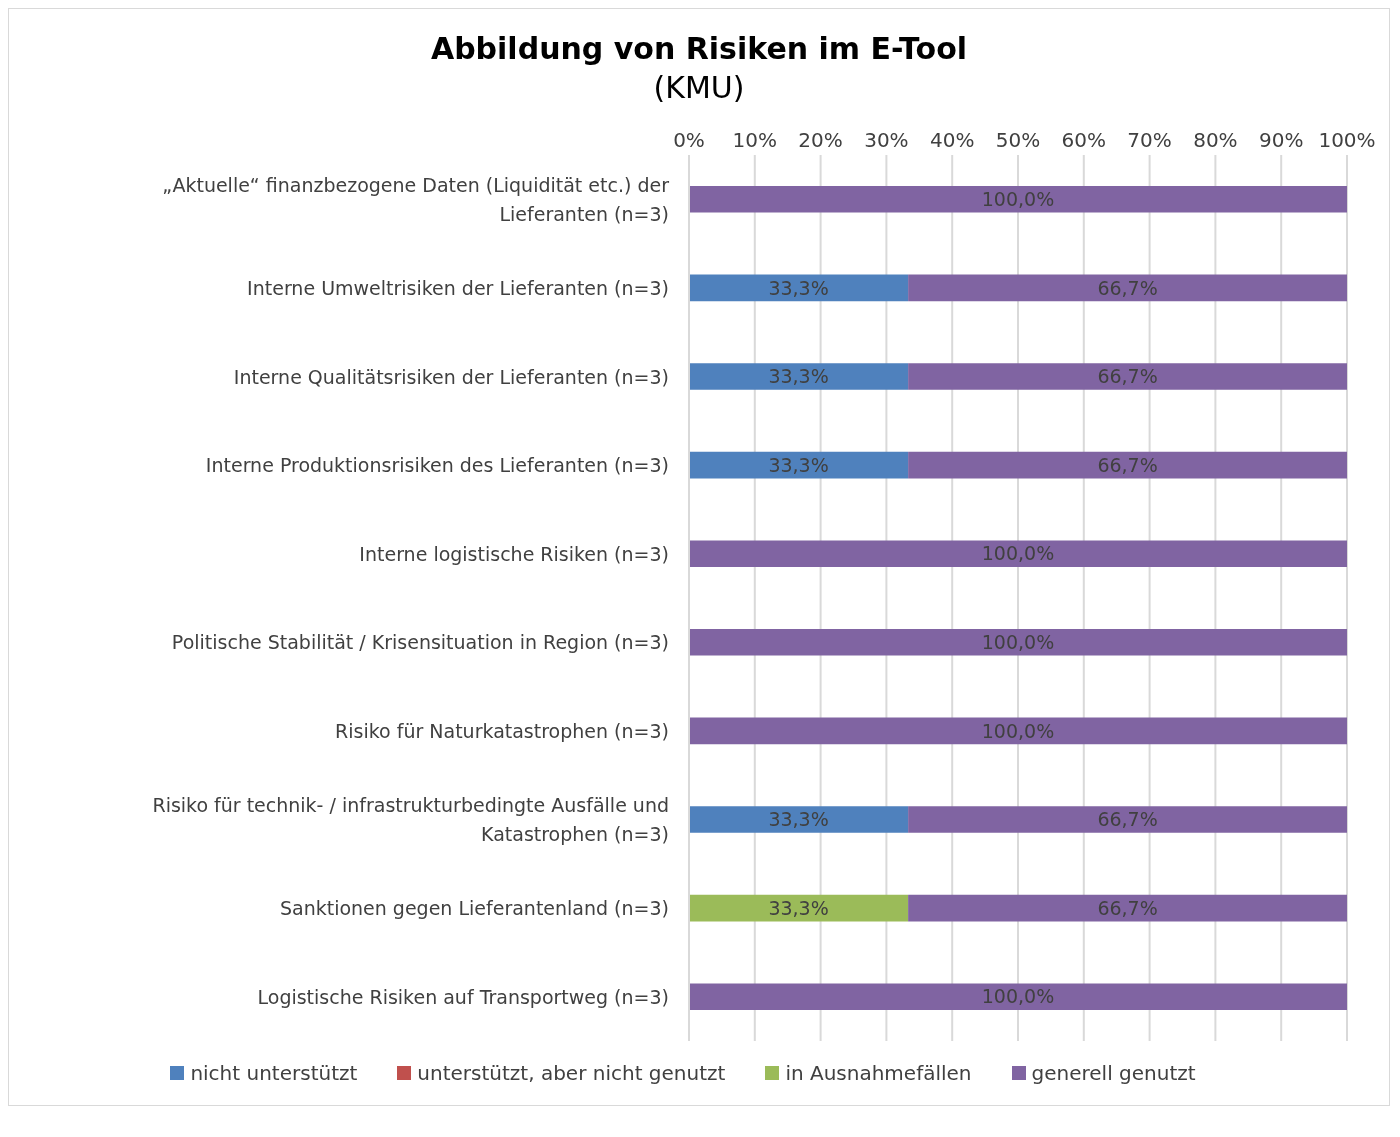 This screenshot has width=1400, height=1137. What do you see at coordinates (502, 730) in the screenshot?
I see `y-tick-label: Risiko für Naturkatastrophen (n=3)` at bounding box center [502, 730].